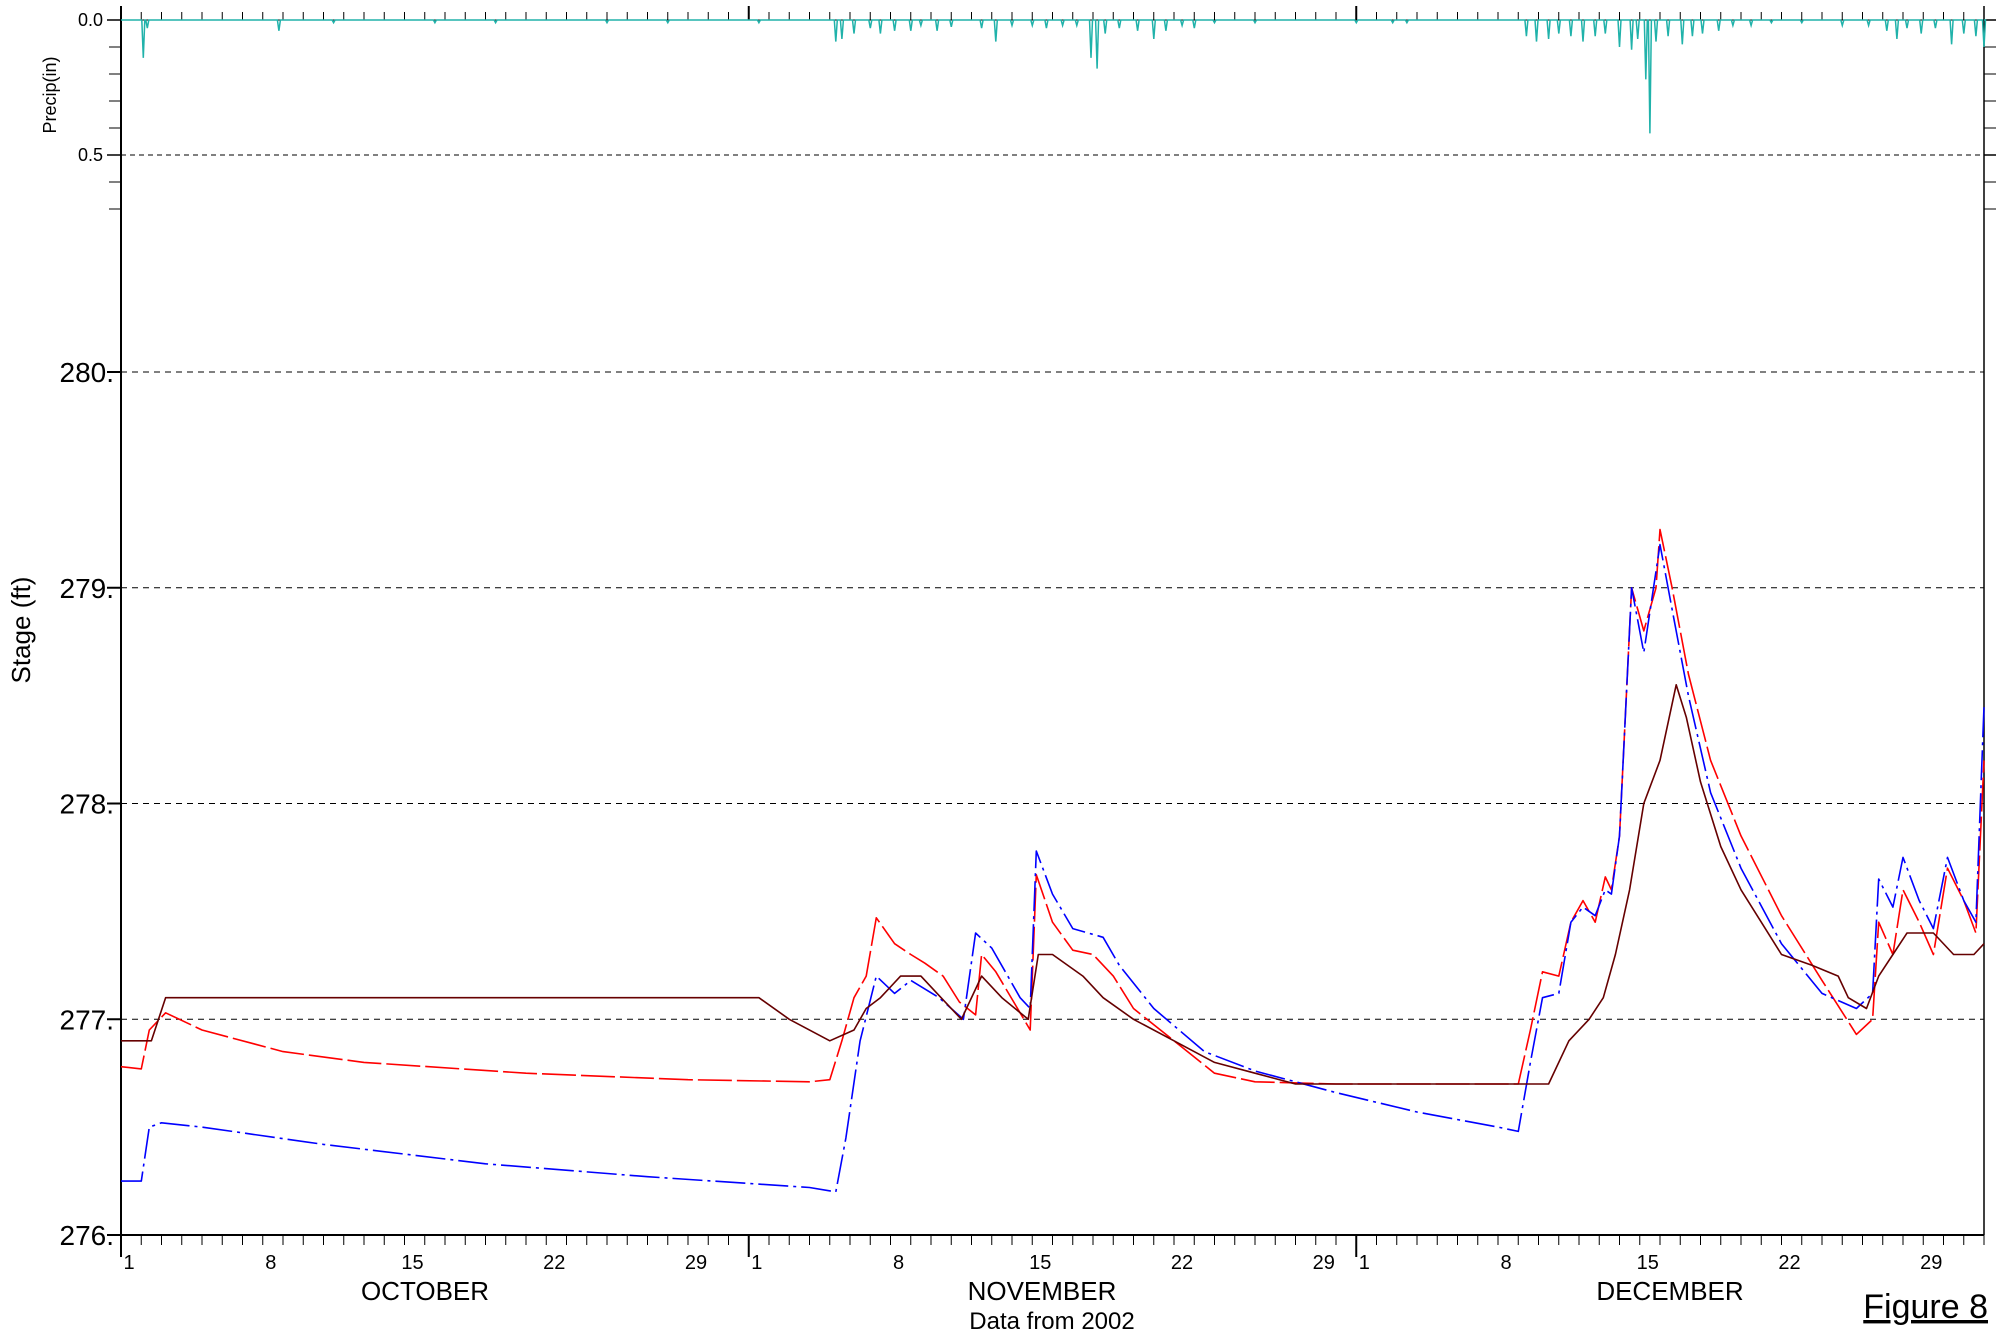 The height and width of the screenshot is (1339, 1996). I want to click on precip-tick-label: 0.5, so click(90, 155).